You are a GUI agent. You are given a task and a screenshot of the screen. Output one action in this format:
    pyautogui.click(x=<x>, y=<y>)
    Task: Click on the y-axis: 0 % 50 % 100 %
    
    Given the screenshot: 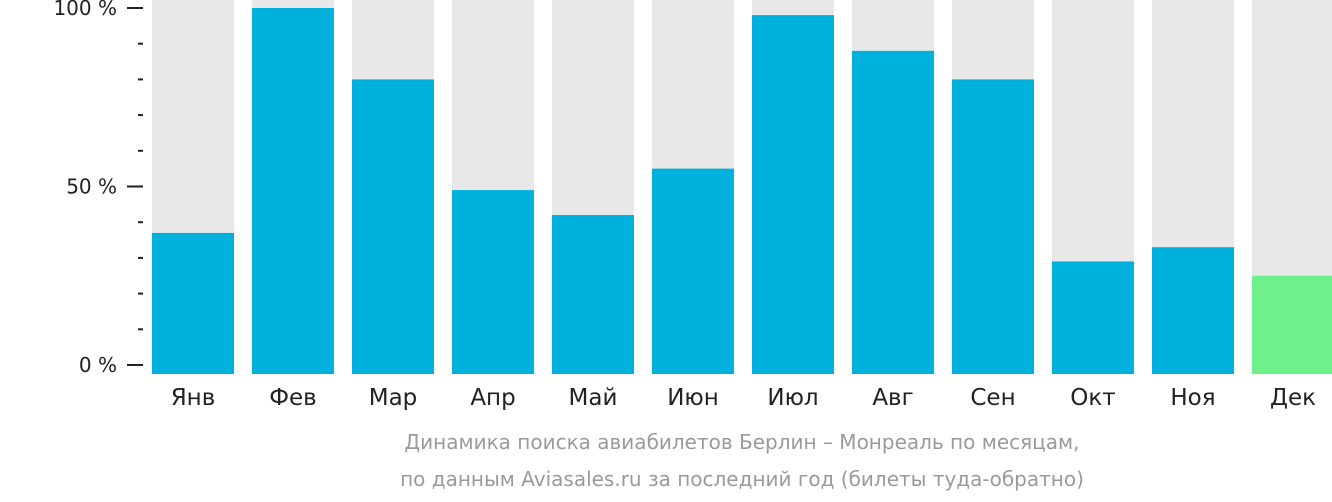 What is the action you would take?
    pyautogui.click(x=98, y=188)
    